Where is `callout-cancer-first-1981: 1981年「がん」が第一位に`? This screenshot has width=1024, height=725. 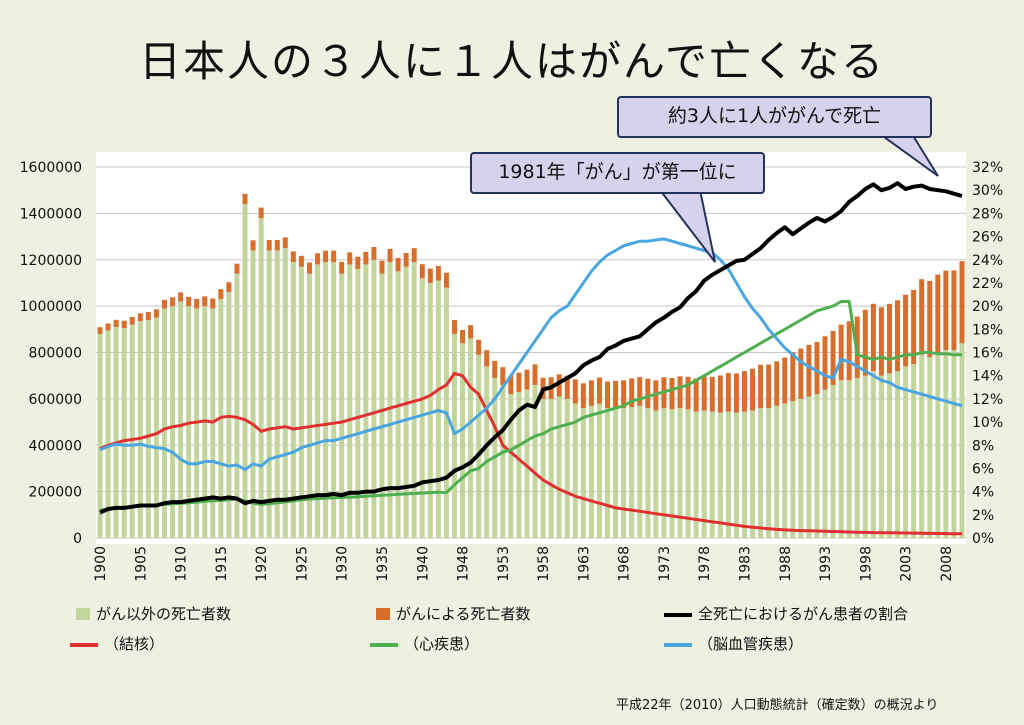
callout-cancer-first-1981: 1981年「がん」が第一位に is located at coordinates (617, 173).